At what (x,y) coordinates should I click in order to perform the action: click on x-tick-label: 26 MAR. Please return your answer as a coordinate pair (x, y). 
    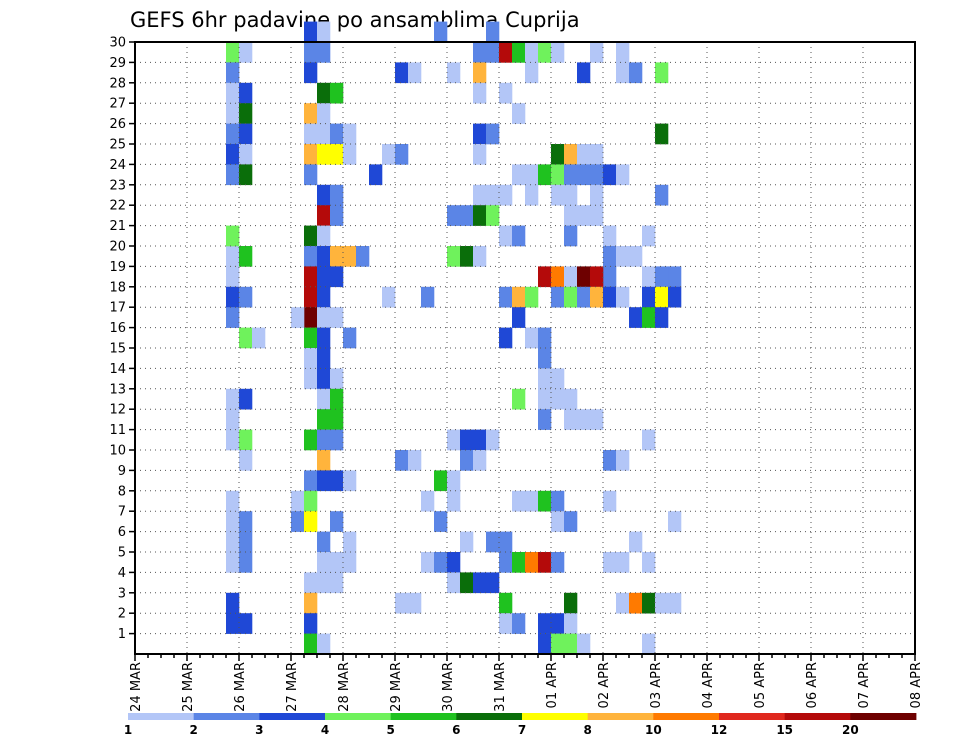
    Looking at the image, I should click on (240, 687).